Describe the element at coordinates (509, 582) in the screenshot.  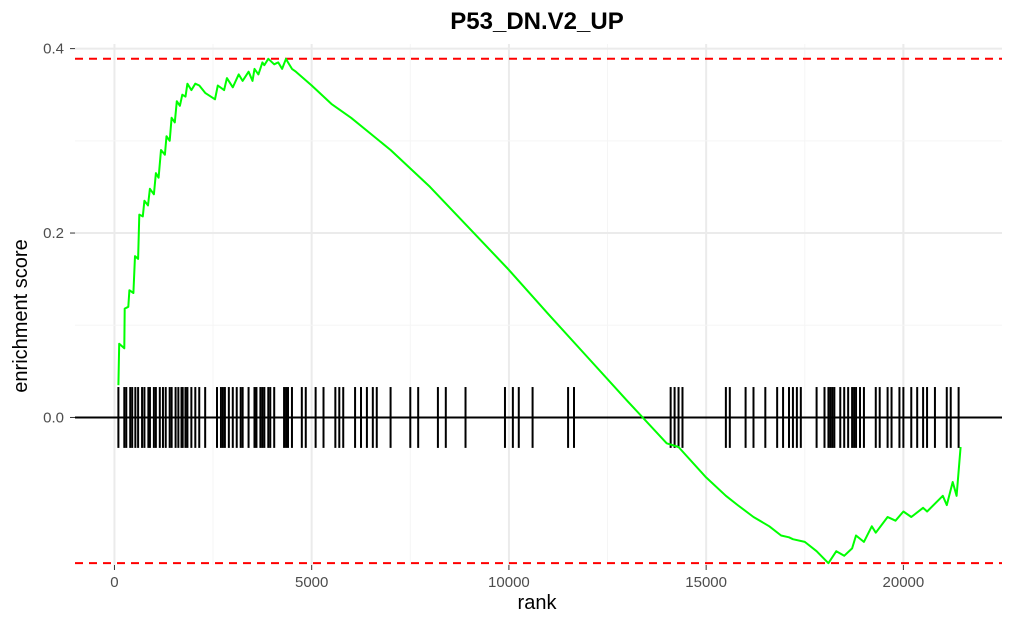
I see `x-tick-label: 10000` at that location.